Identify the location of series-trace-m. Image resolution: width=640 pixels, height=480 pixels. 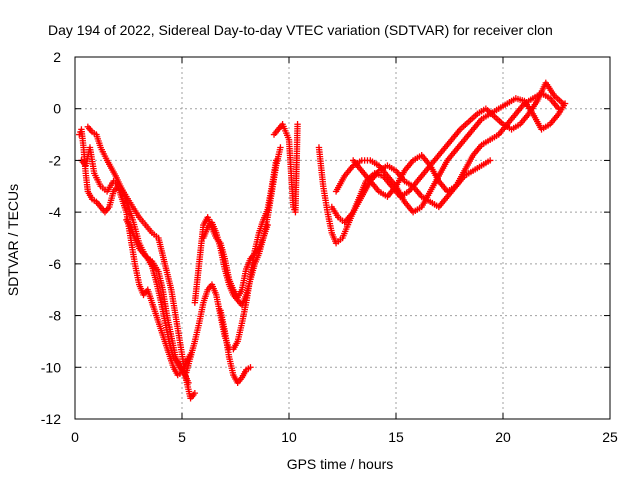
(456, 145).